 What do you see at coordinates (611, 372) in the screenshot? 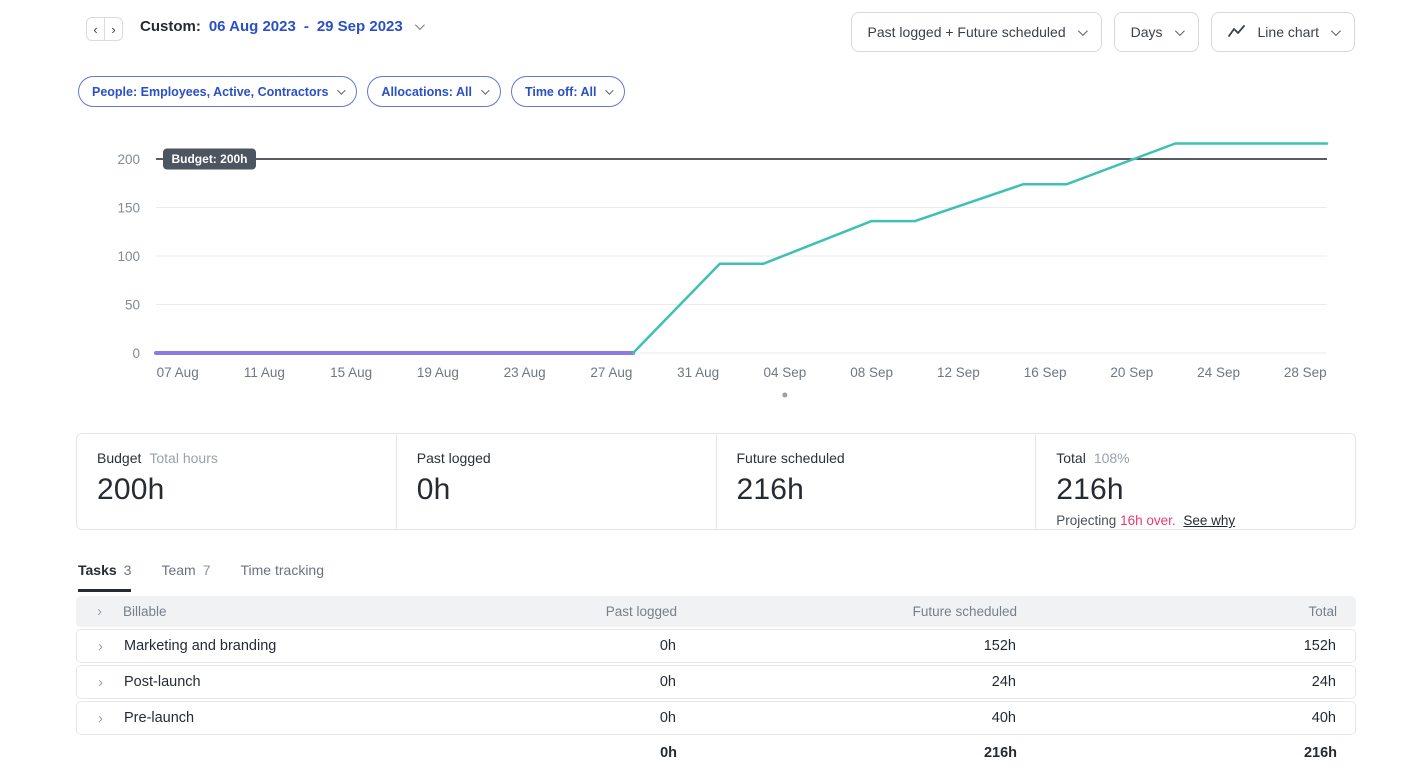
I see `svg-text: 27 Aug` at bounding box center [611, 372].